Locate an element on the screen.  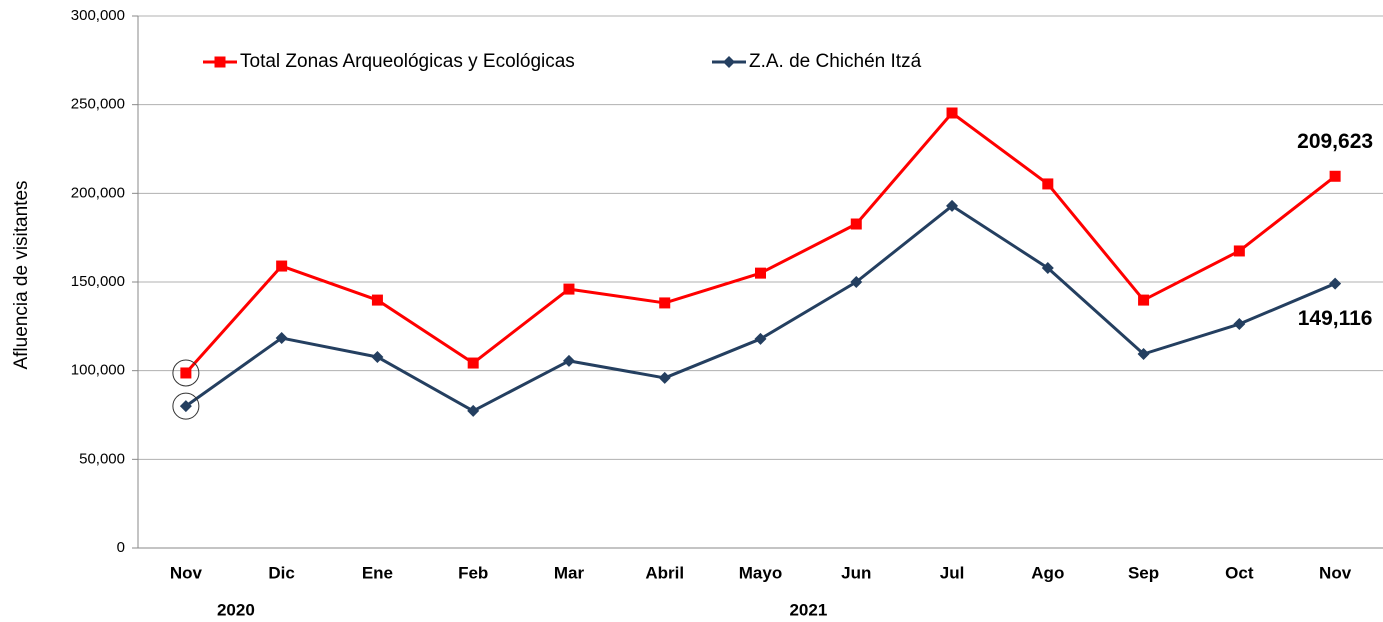
x-tick-label: Abril is located at coordinates (664, 572).